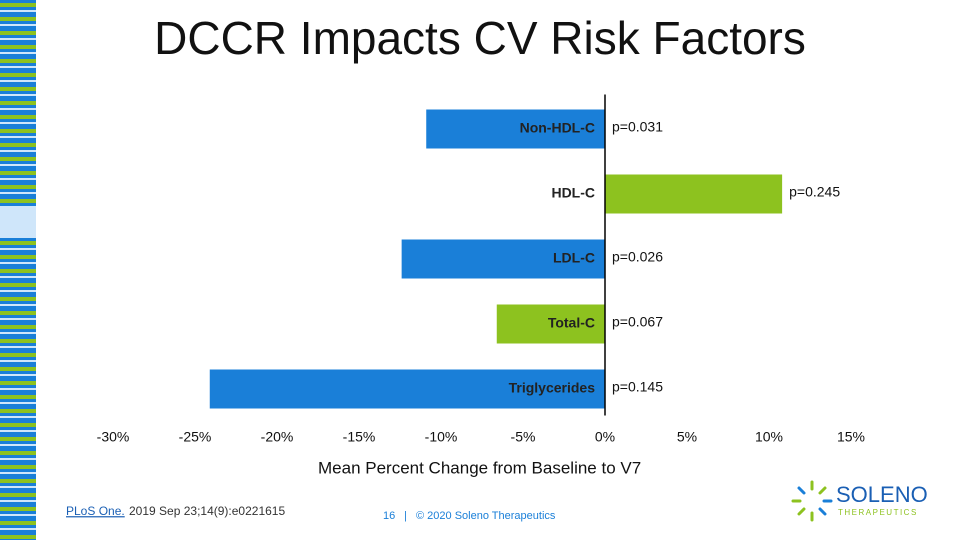 This screenshot has width=960, height=540. What do you see at coordinates (441, 437) in the screenshot?
I see `x-tick-label: -10%` at bounding box center [441, 437].